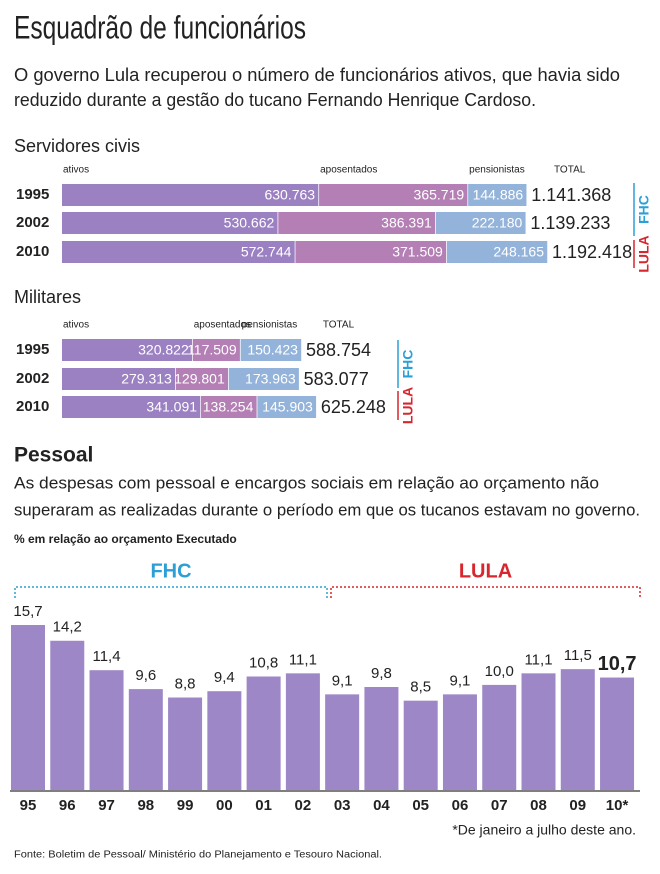  What do you see at coordinates (617, 805) in the screenshot?
I see `x-tick-label: 10*` at bounding box center [617, 805].